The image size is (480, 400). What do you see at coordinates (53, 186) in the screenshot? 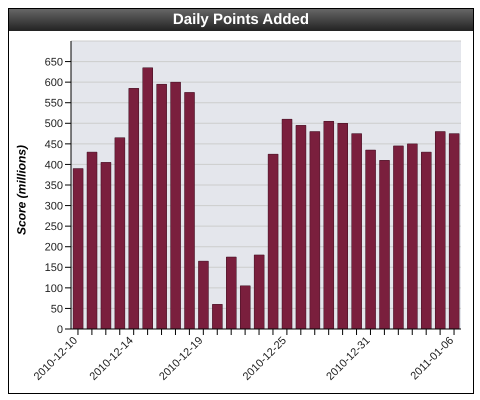
I see `y-tick-label: 350` at bounding box center [53, 186].